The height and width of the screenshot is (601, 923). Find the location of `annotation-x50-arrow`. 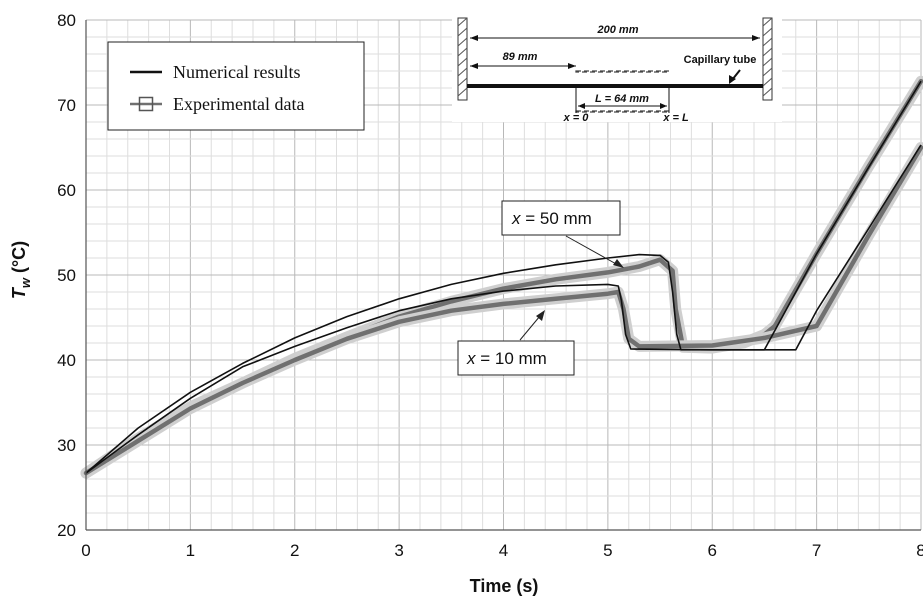

annotation-x50-arrow is located at coordinates (592, 250).